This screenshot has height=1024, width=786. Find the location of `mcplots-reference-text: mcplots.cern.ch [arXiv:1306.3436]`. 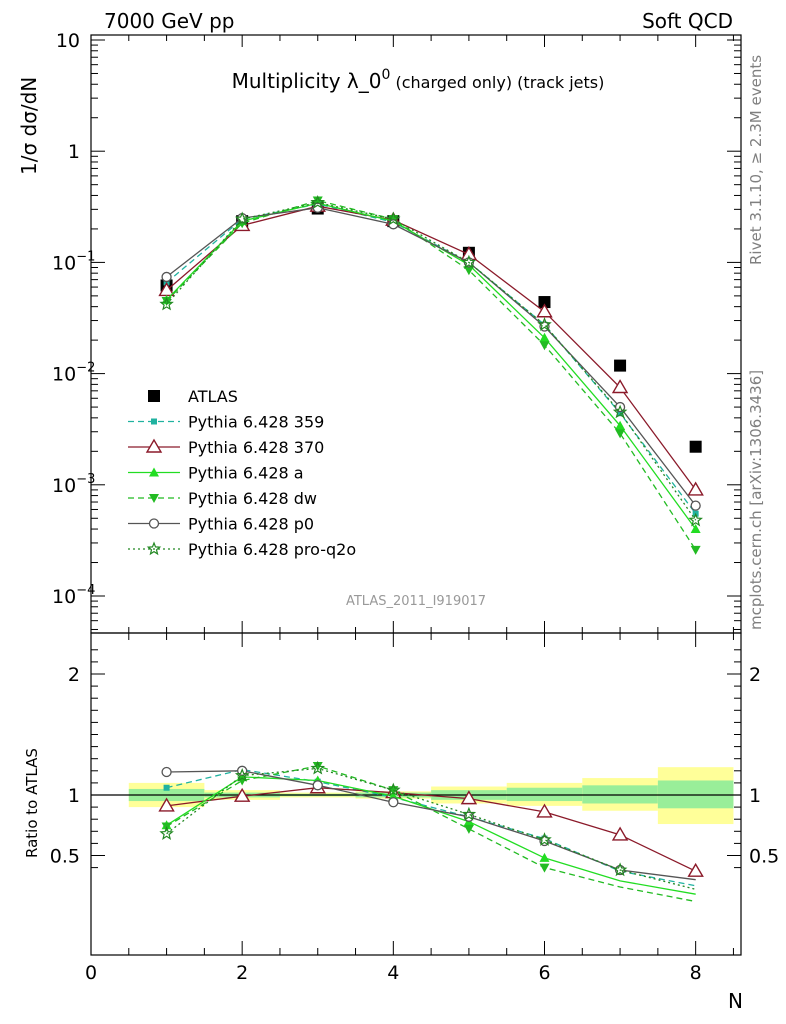

mcplots-reference-text: mcplots.cern.ch [arXiv:1306.3436] is located at coordinates (756, 500).